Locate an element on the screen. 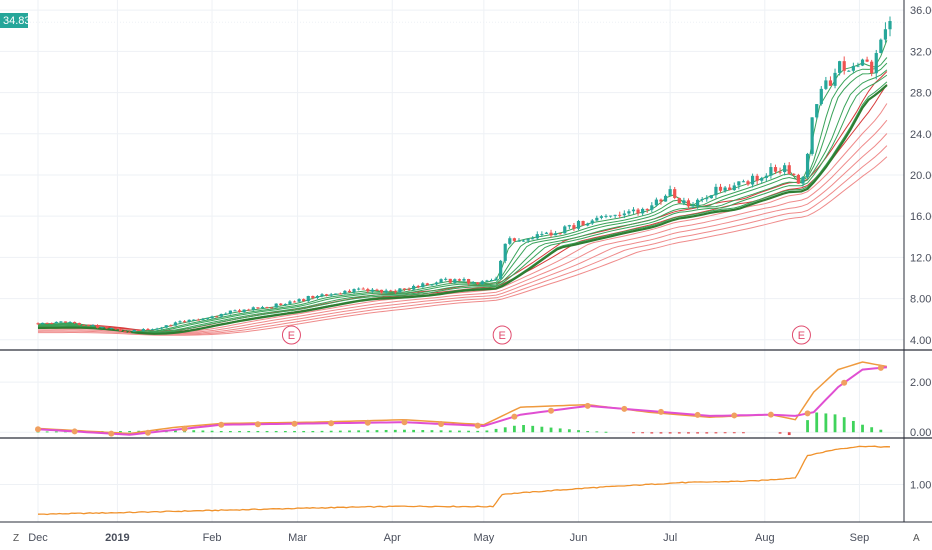 The height and width of the screenshot is (550, 932). time-axis: Dec 2019 Feb Mar Apr May Jun Jul Aug Sep is located at coordinates (448, 538).